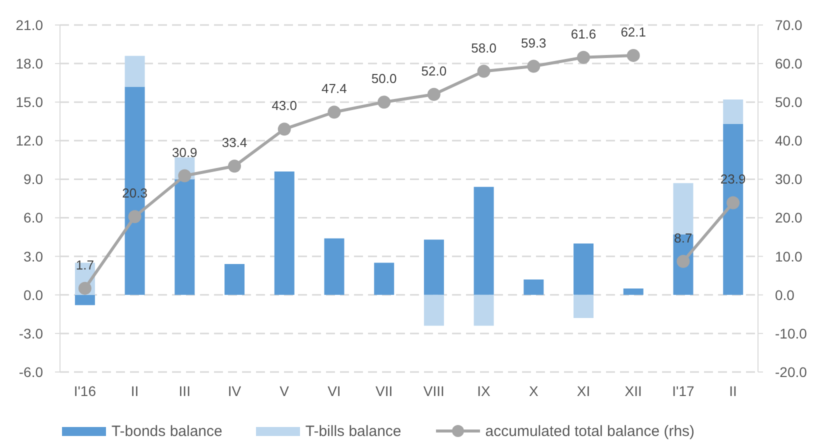 This screenshot has width=817, height=443. What do you see at coordinates (31, 333) in the screenshot?
I see `y-tick-label: -3.0` at bounding box center [31, 333].